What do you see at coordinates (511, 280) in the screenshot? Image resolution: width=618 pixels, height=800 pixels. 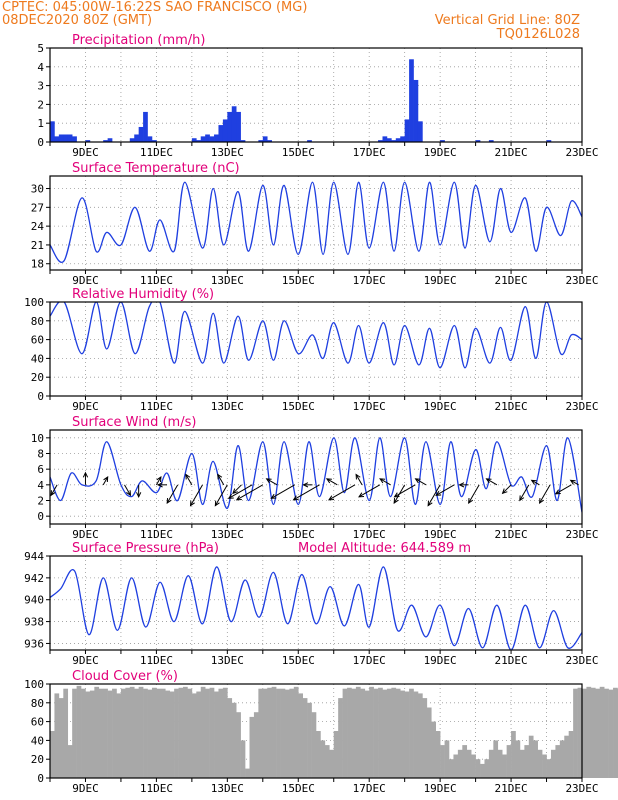 I see `x-tick-label: 21DEC` at bounding box center [511, 280].